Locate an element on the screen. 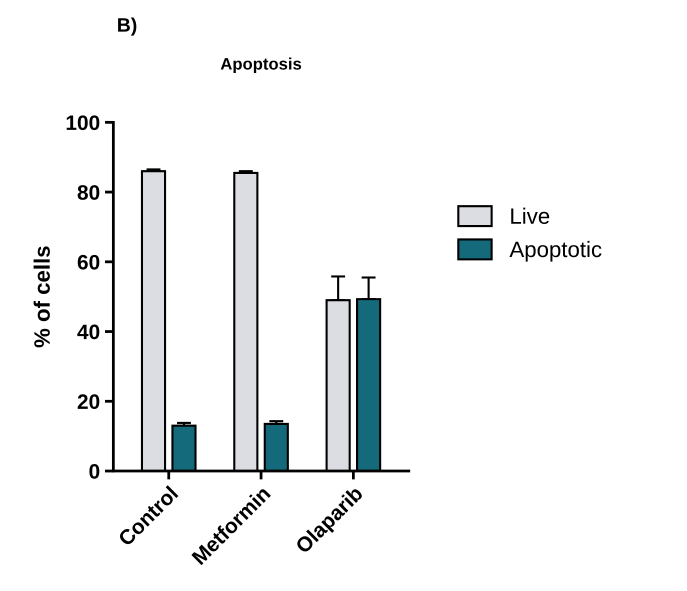 This screenshot has height=591, width=687. y-tick-label: 100 is located at coordinates (83, 122).